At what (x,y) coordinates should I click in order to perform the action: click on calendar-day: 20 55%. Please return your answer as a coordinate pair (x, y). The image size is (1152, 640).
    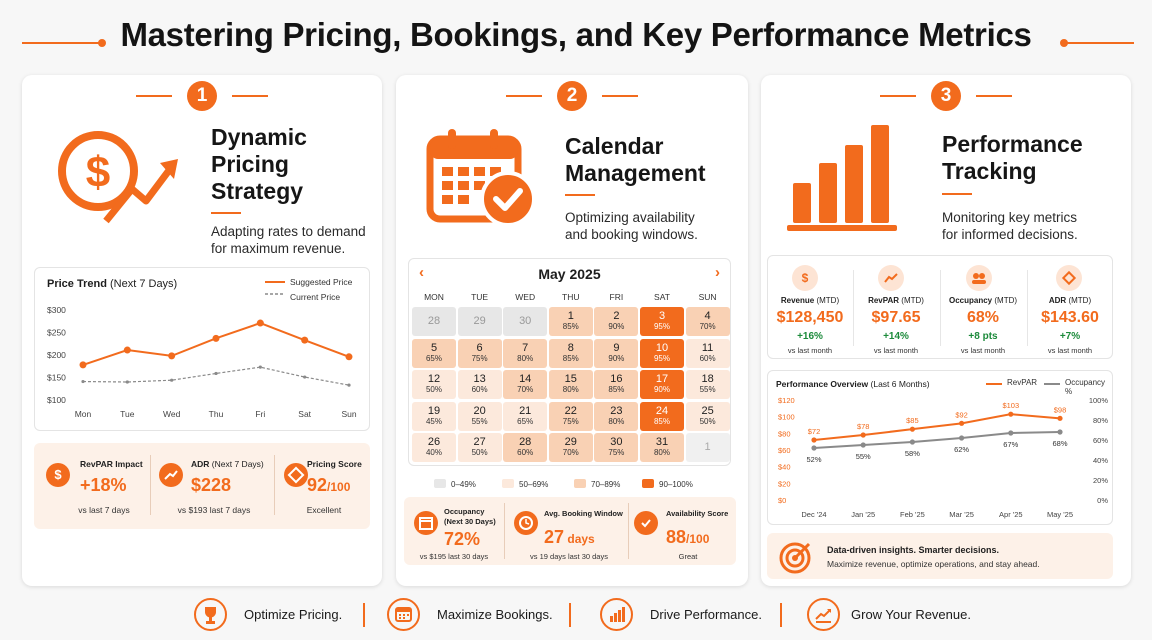
    Looking at the image, I should click on (479, 416).